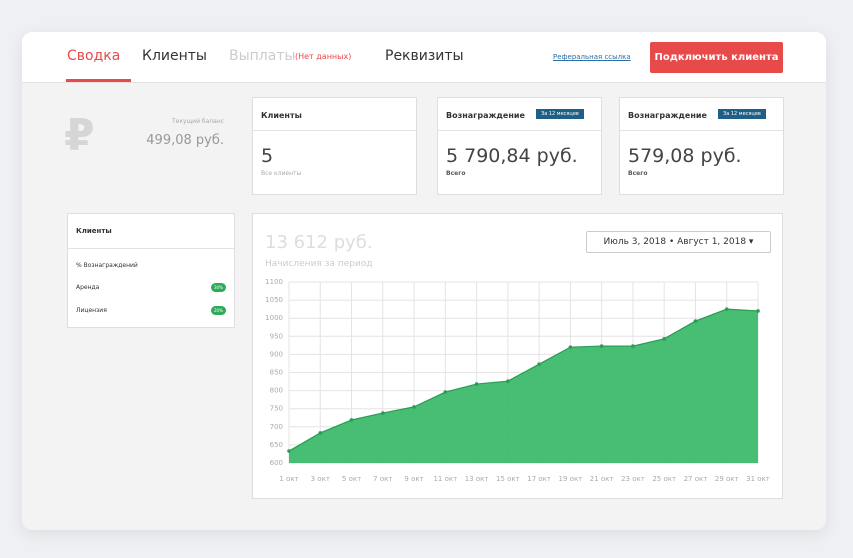 Image resolution: width=853 pixels, height=558 pixels. Describe the element at coordinates (274, 282) in the screenshot. I see `y-tick-label: 1100` at that location.